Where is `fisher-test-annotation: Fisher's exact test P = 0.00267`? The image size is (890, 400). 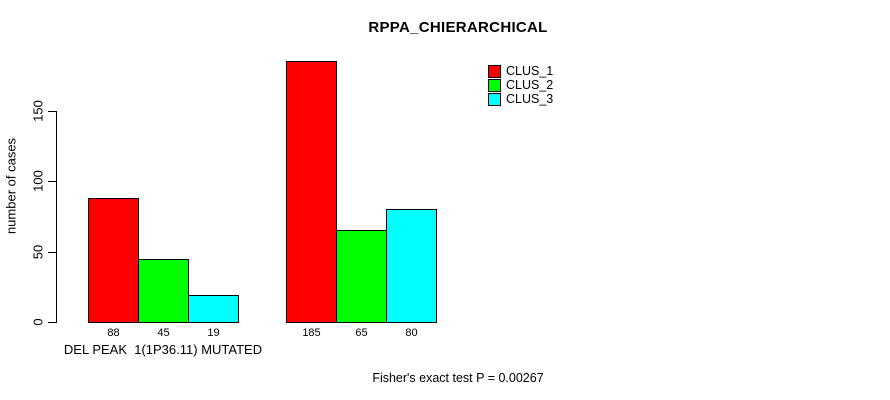 fisher-test-annotation: Fisher's exact test P = 0.00267 is located at coordinates (458, 378).